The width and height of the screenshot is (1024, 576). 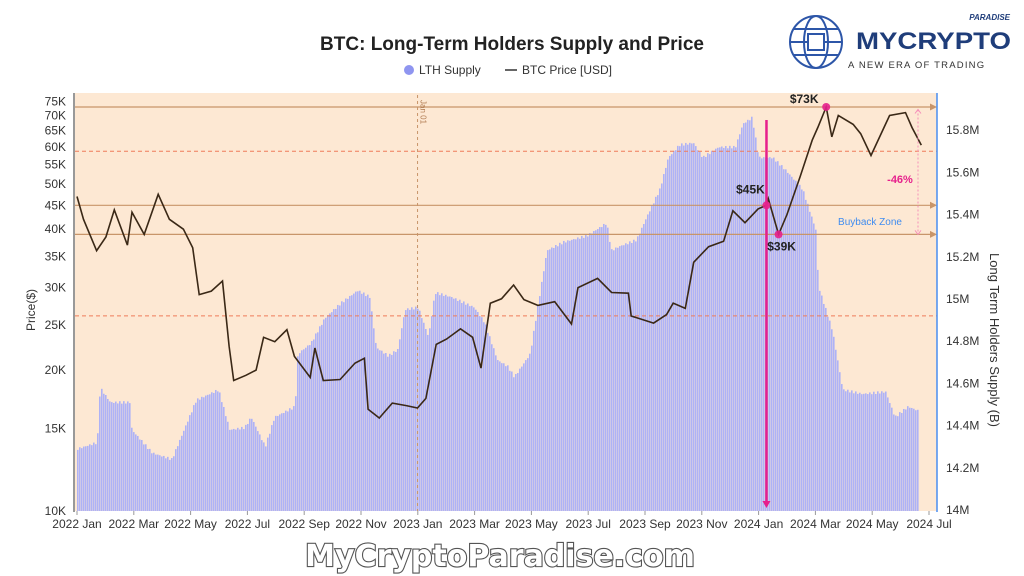 What do you see at coordinates (247, 524) in the screenshot?
I see `x-tick-label: 2022 Jul` at bounding box center [247, 524].